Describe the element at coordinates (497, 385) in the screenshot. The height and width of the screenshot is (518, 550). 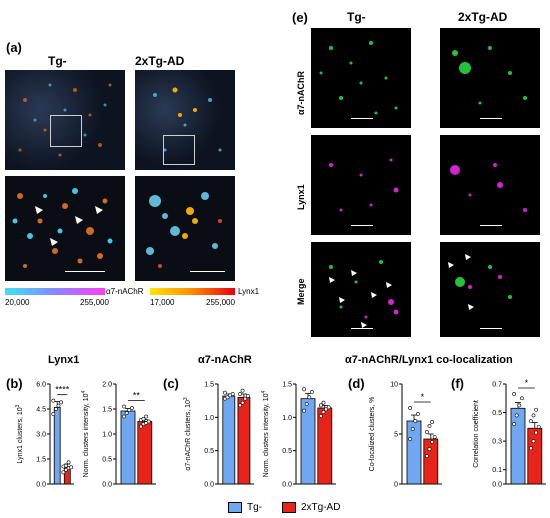
I see `f-ytick-label: 0.7` at that location.